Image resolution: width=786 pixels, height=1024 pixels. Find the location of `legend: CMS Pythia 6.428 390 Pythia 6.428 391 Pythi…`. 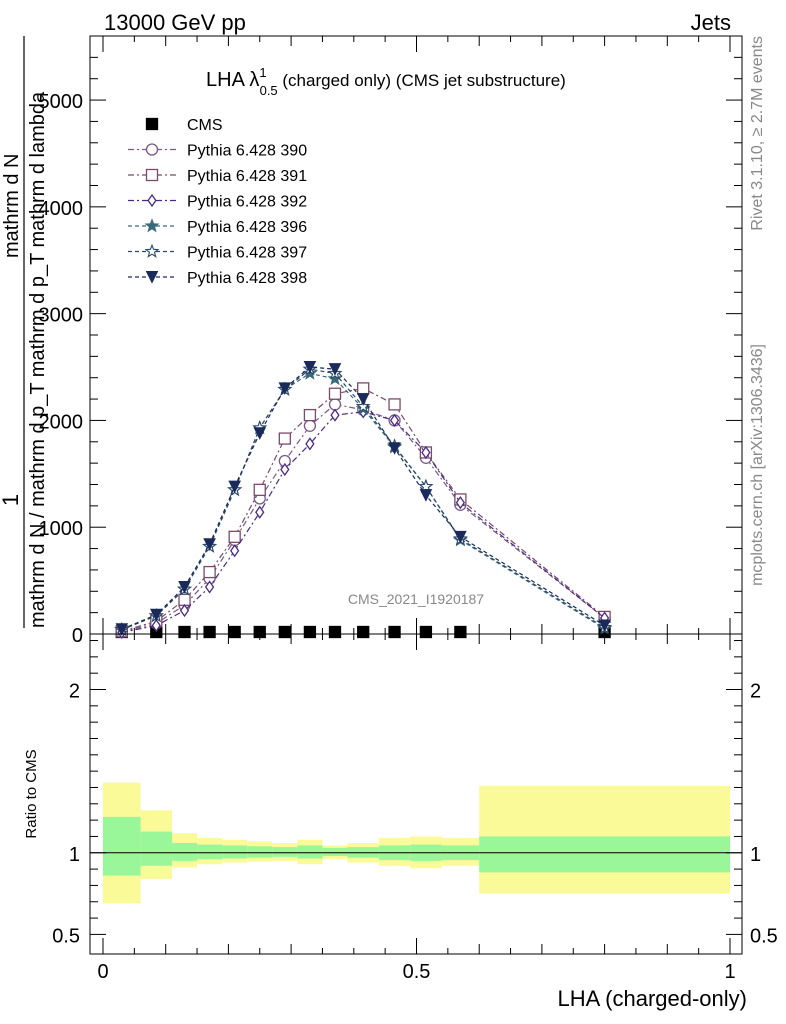

legend: CMS Pythia 6.428 390 Pythia 6.428 391 Pythi… is located at coordinates (217, 202).